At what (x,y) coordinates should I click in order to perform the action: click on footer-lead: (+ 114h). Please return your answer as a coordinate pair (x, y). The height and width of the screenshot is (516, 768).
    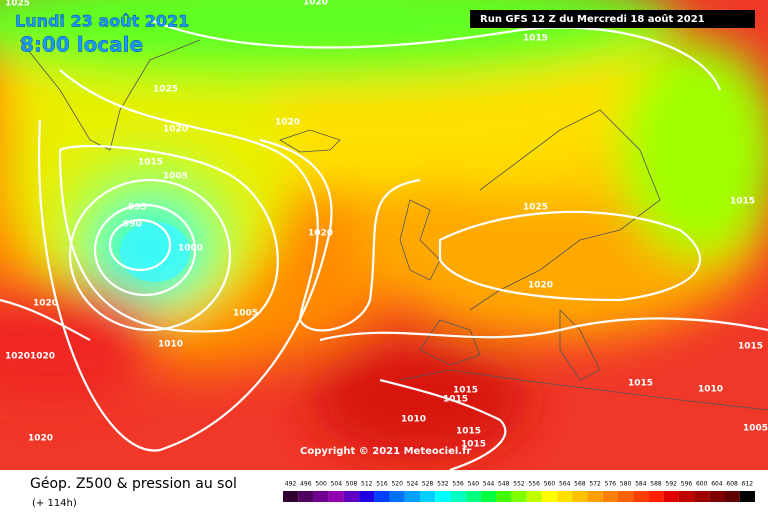
    Looking at the image, I should click on (54, 503).